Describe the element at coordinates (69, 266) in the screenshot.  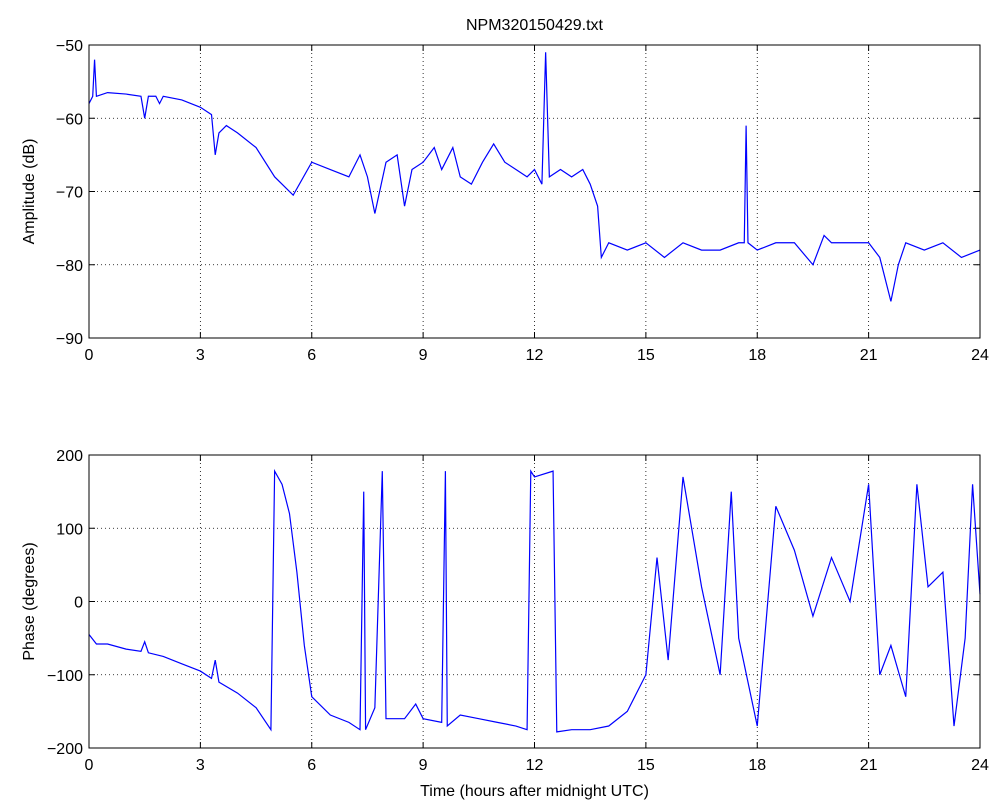
I see `y-tick-label: −80` at that location.